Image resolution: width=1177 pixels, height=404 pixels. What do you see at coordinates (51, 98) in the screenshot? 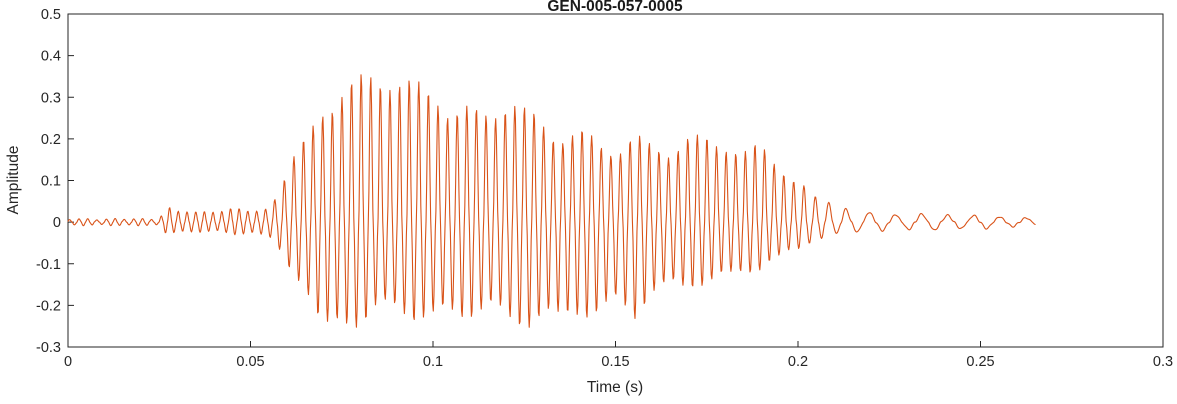
I see `y-tick-label: 0.3` at bounding box center [51, 98].